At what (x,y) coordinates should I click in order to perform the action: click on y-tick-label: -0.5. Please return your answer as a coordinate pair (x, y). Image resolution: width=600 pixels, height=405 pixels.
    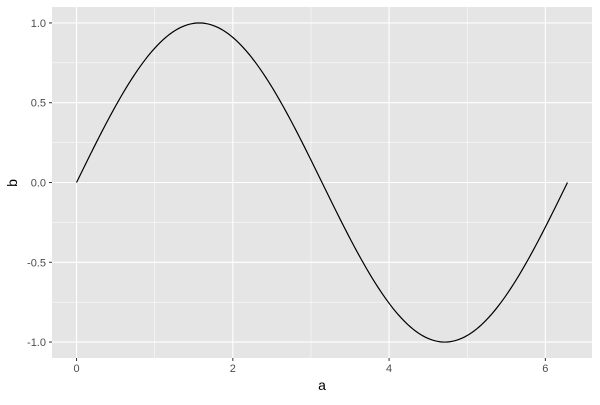
    Looking at the image, I should click on (36, 263).